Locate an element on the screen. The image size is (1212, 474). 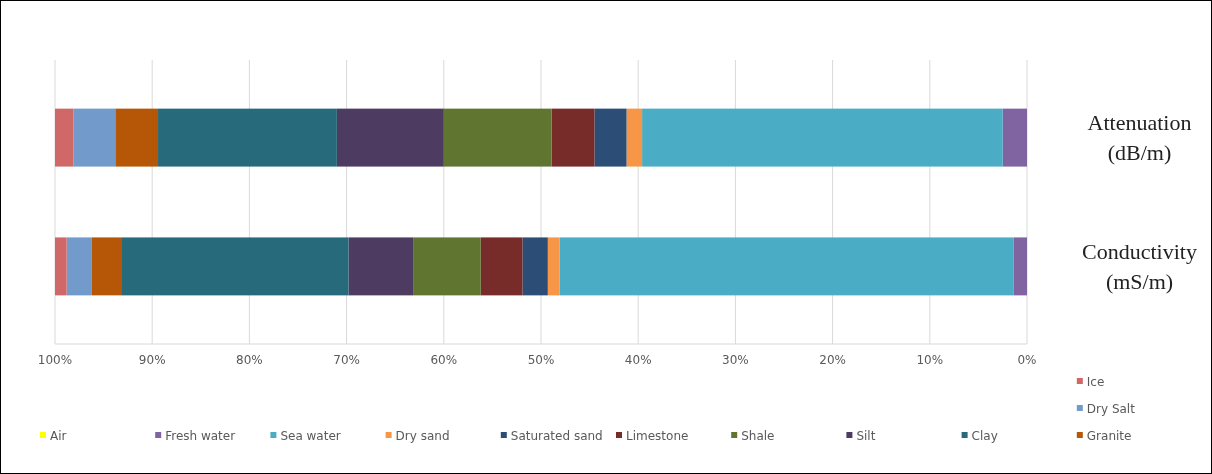
x-tick-label: 50% is located at coordinates (541, 360).